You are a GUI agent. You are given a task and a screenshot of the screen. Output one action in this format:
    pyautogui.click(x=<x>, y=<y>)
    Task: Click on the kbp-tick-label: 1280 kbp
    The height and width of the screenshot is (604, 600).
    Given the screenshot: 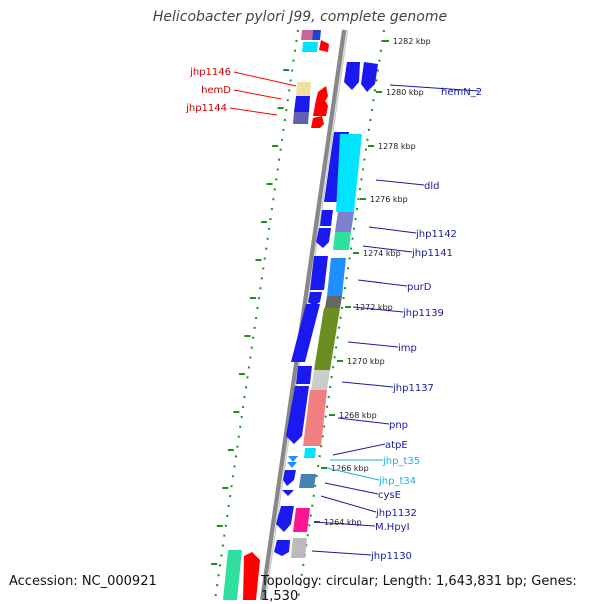 What is the action you would take?
    pyautogui.click(x=405, y=92)
    